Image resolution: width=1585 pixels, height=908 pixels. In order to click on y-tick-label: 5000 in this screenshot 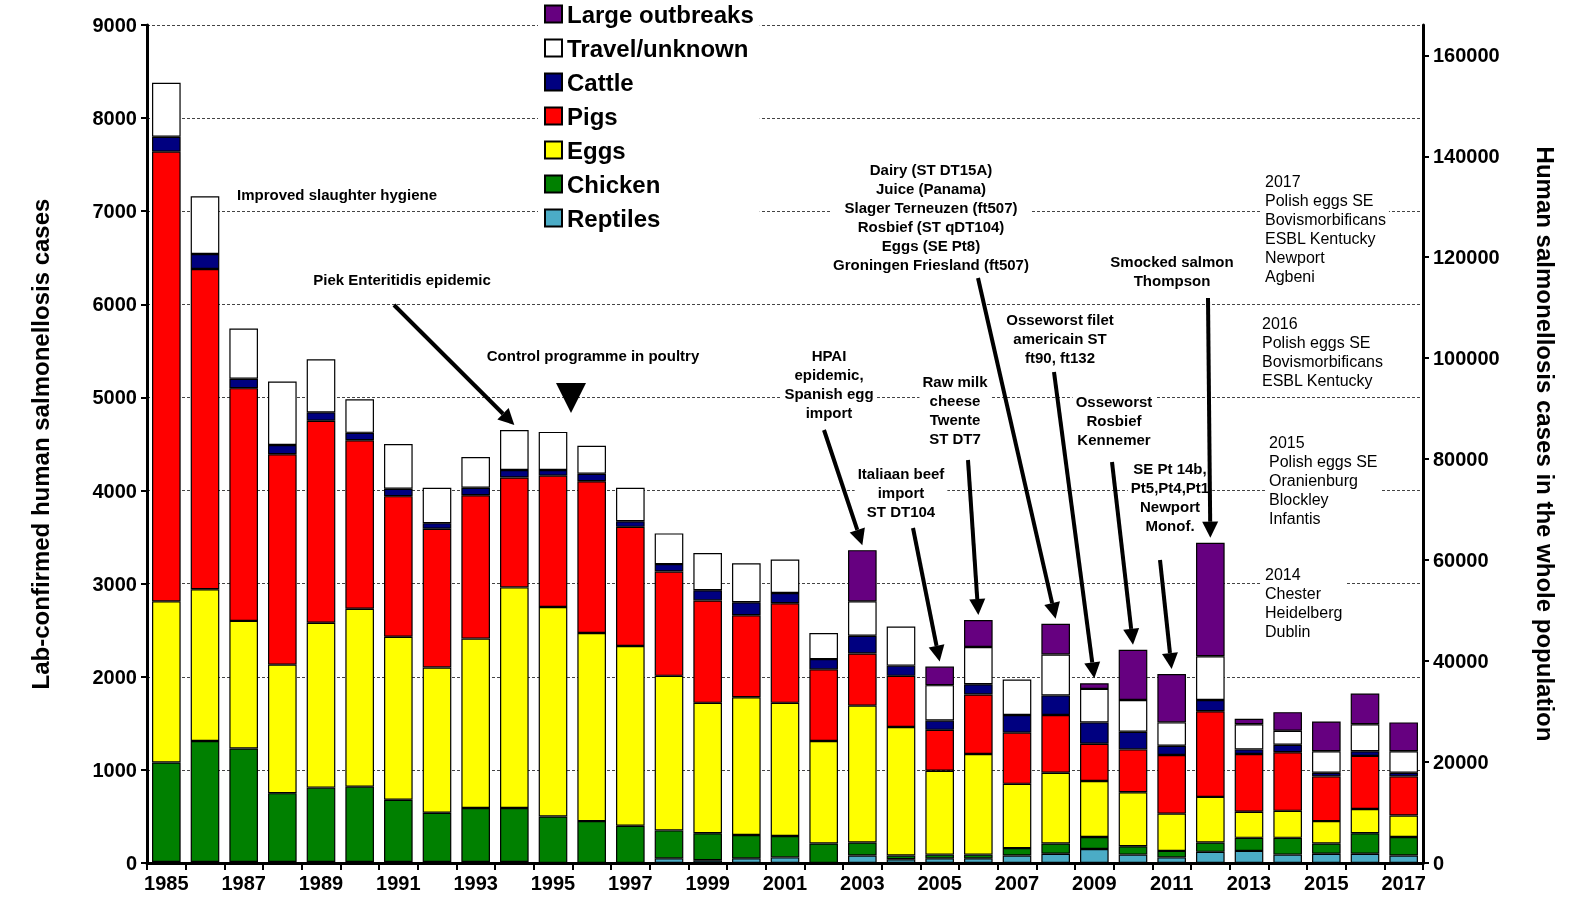, I will do `click(114, 397)`.